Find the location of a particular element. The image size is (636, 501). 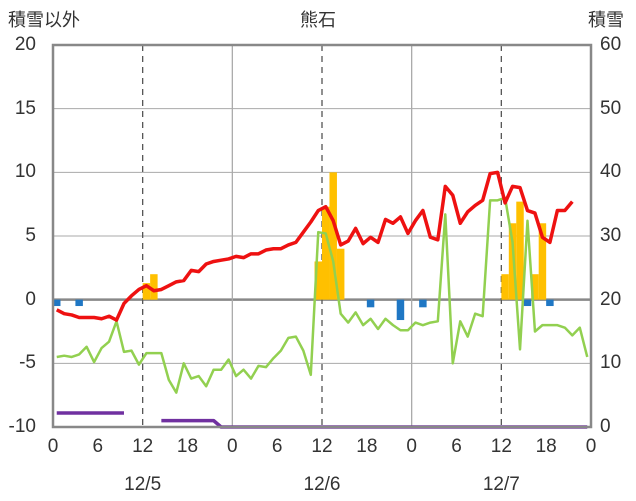

y-right-tick-label: 30 is located at coordinates (611, 235).